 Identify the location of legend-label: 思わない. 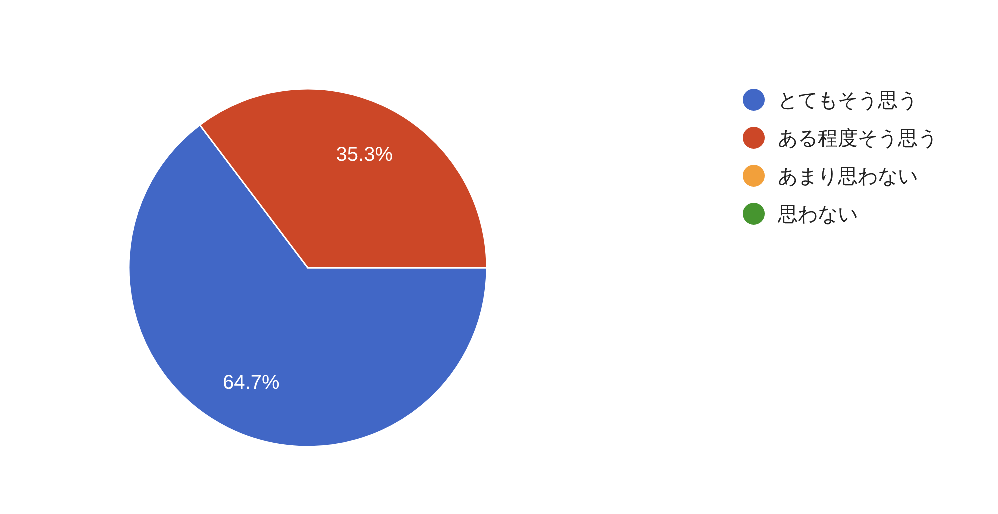
(817, 215).